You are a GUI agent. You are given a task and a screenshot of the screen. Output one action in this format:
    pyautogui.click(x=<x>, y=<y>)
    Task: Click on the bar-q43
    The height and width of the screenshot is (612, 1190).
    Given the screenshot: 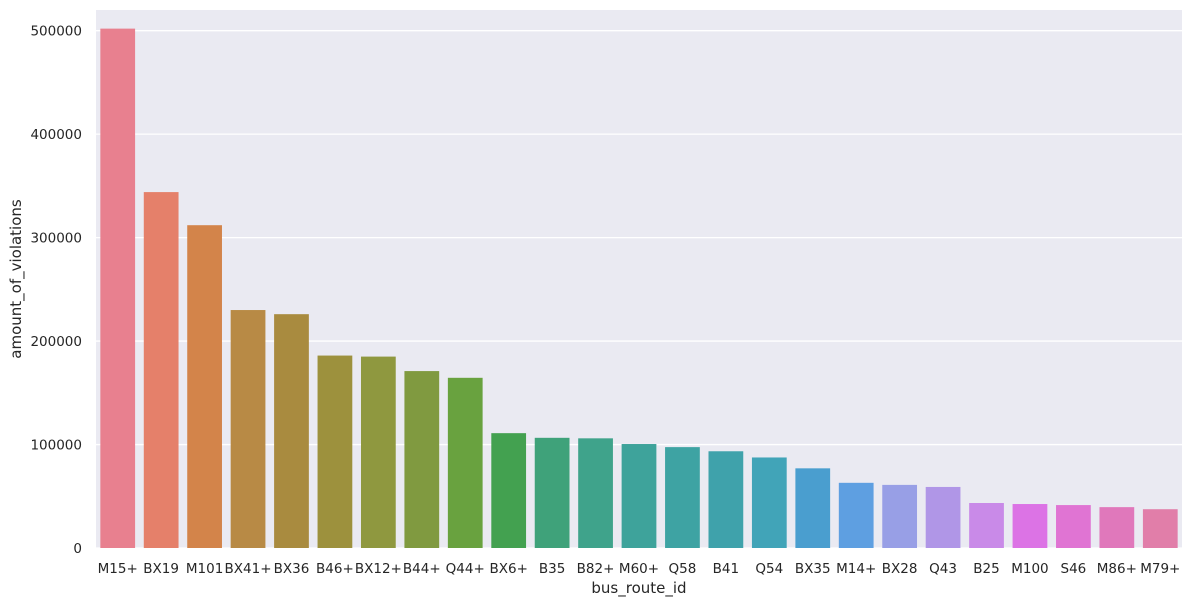 What is the action you would take?
    pyautogui.click(x=943, y=517)
    